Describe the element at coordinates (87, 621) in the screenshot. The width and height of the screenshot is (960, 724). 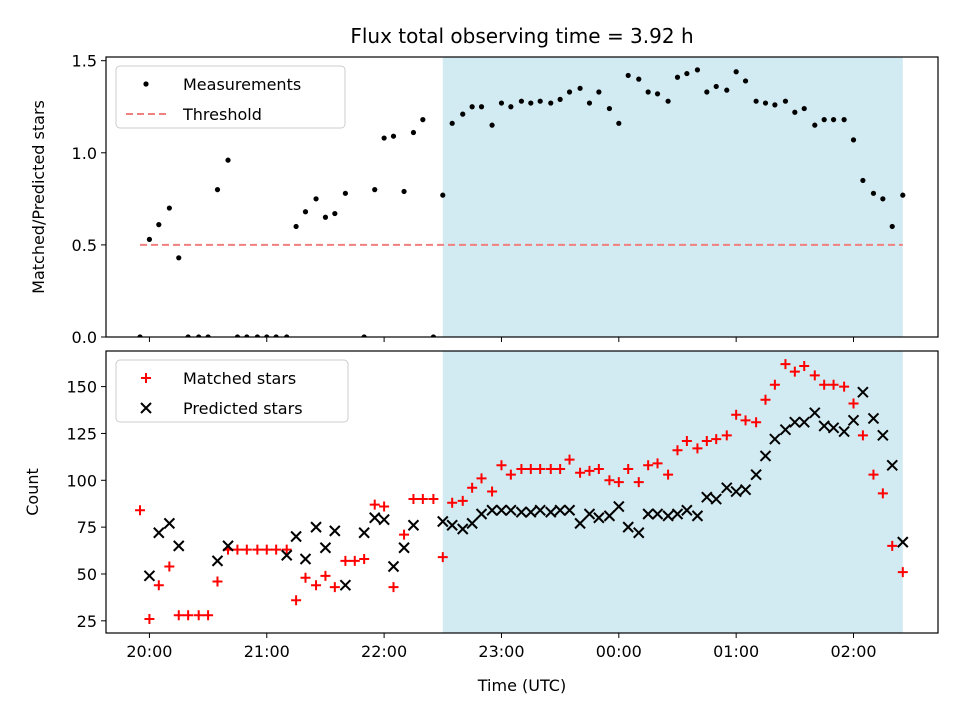
I see `count-y-tick-label: 25` at that location.